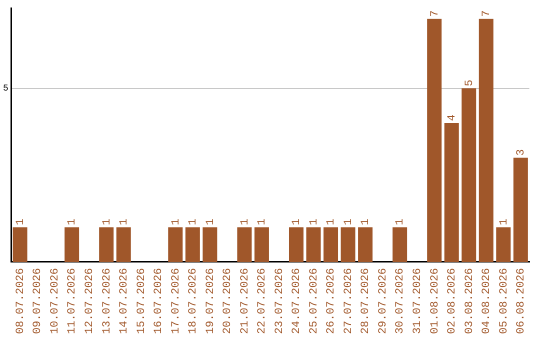 The image size is (540, 340). Describe the element at coordinates (90, 301) in the screenshot. I see `x-tick-label: 12.07.2026` at that location.